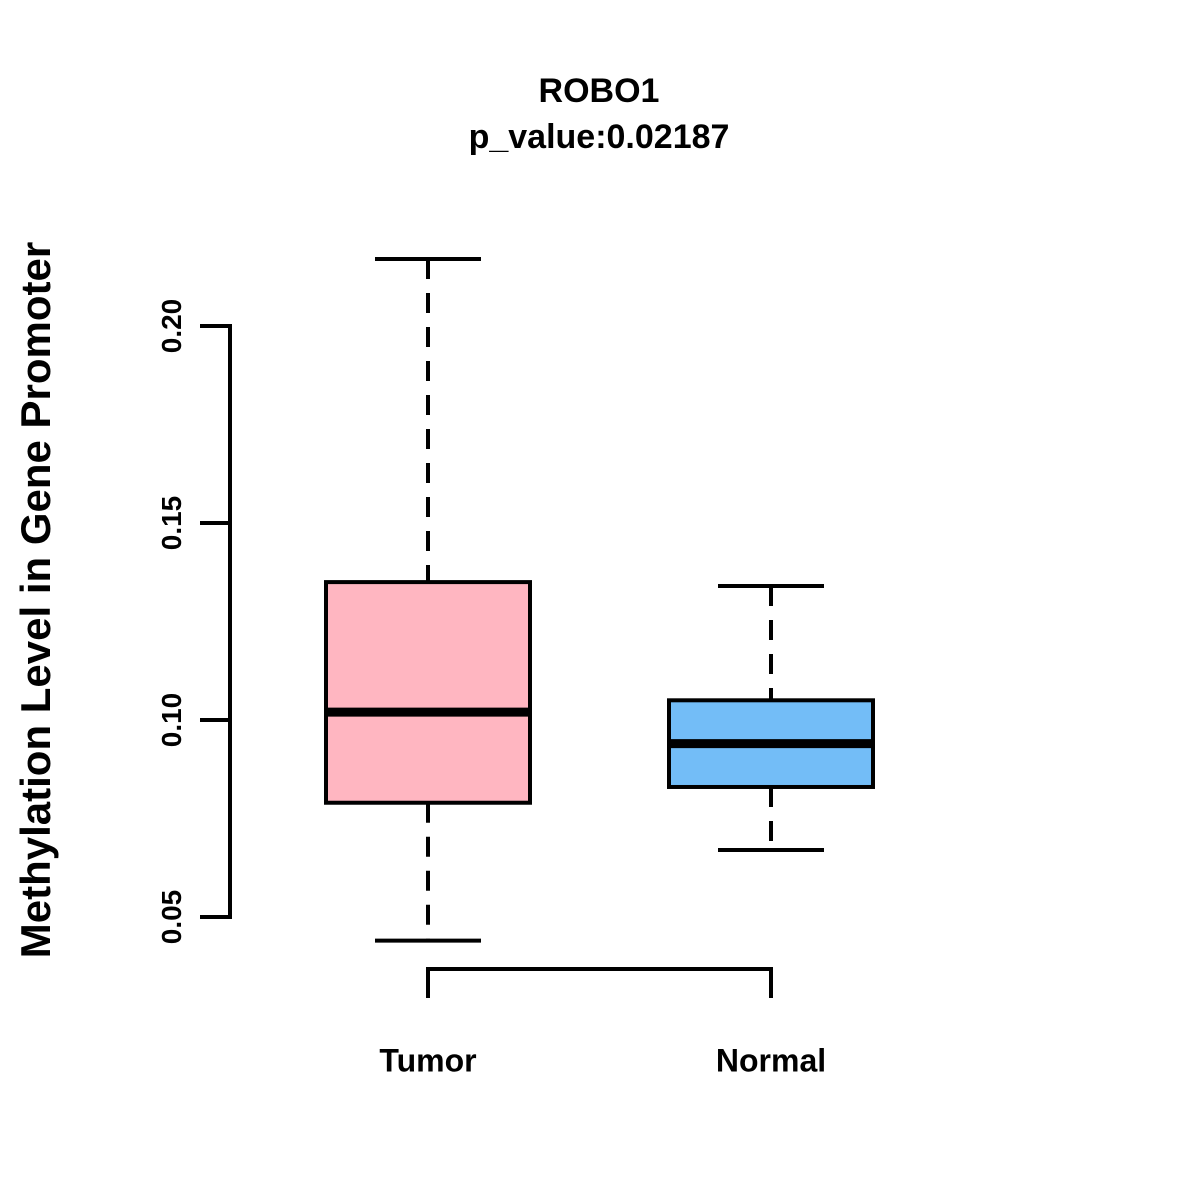 The image size is (1200, 1200). Describe the element at coordinates (171, 917) in the screenshot. I see `y-tick-label-0-05: 0.05` at that location.